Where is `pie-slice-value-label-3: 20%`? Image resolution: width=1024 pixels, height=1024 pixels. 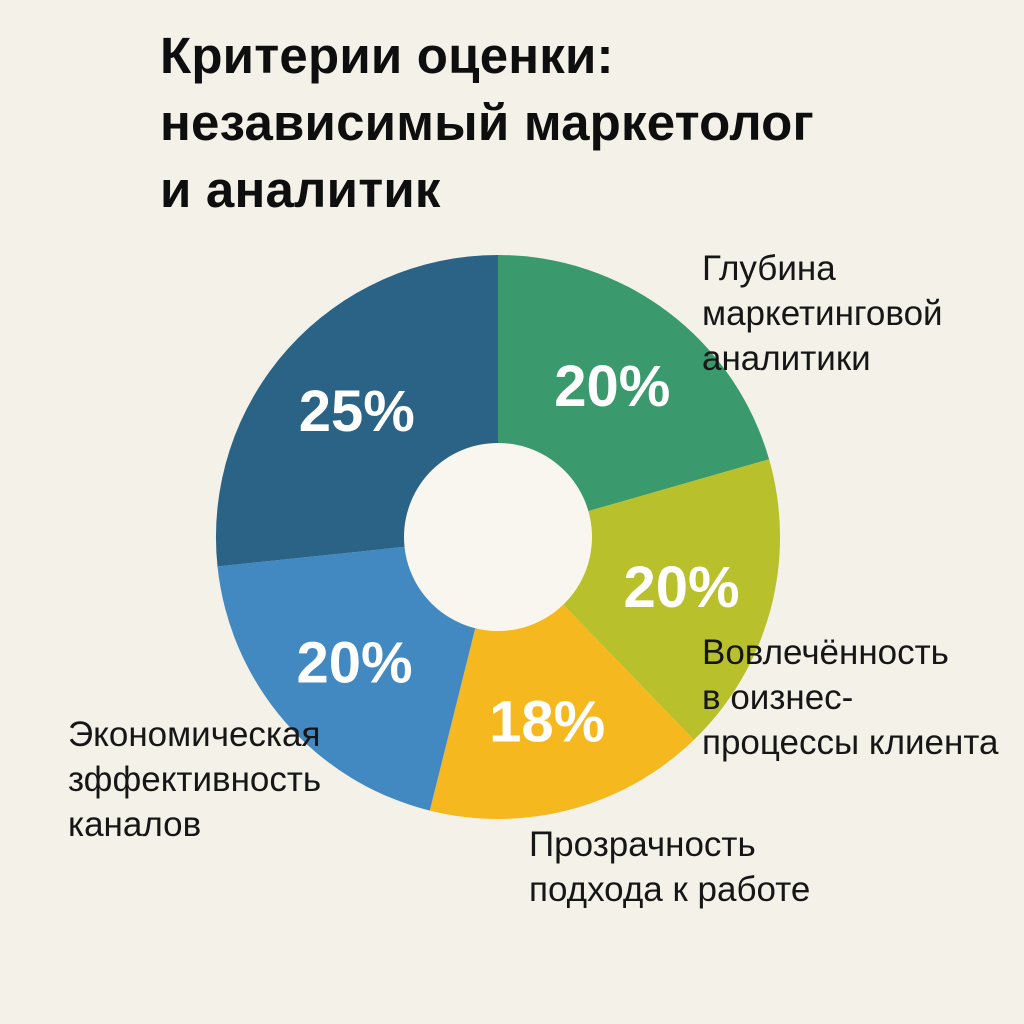 pie-slice-value-label-3: 20% is located at coordinates (355, 663).